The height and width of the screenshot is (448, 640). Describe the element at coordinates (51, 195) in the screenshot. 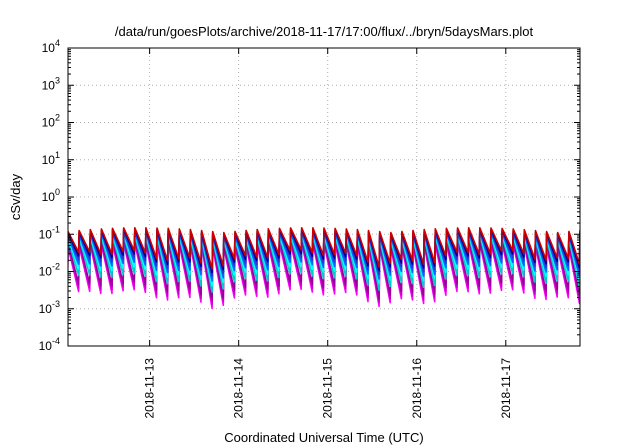

I see `y-tick-label: 10⁰` at that location.